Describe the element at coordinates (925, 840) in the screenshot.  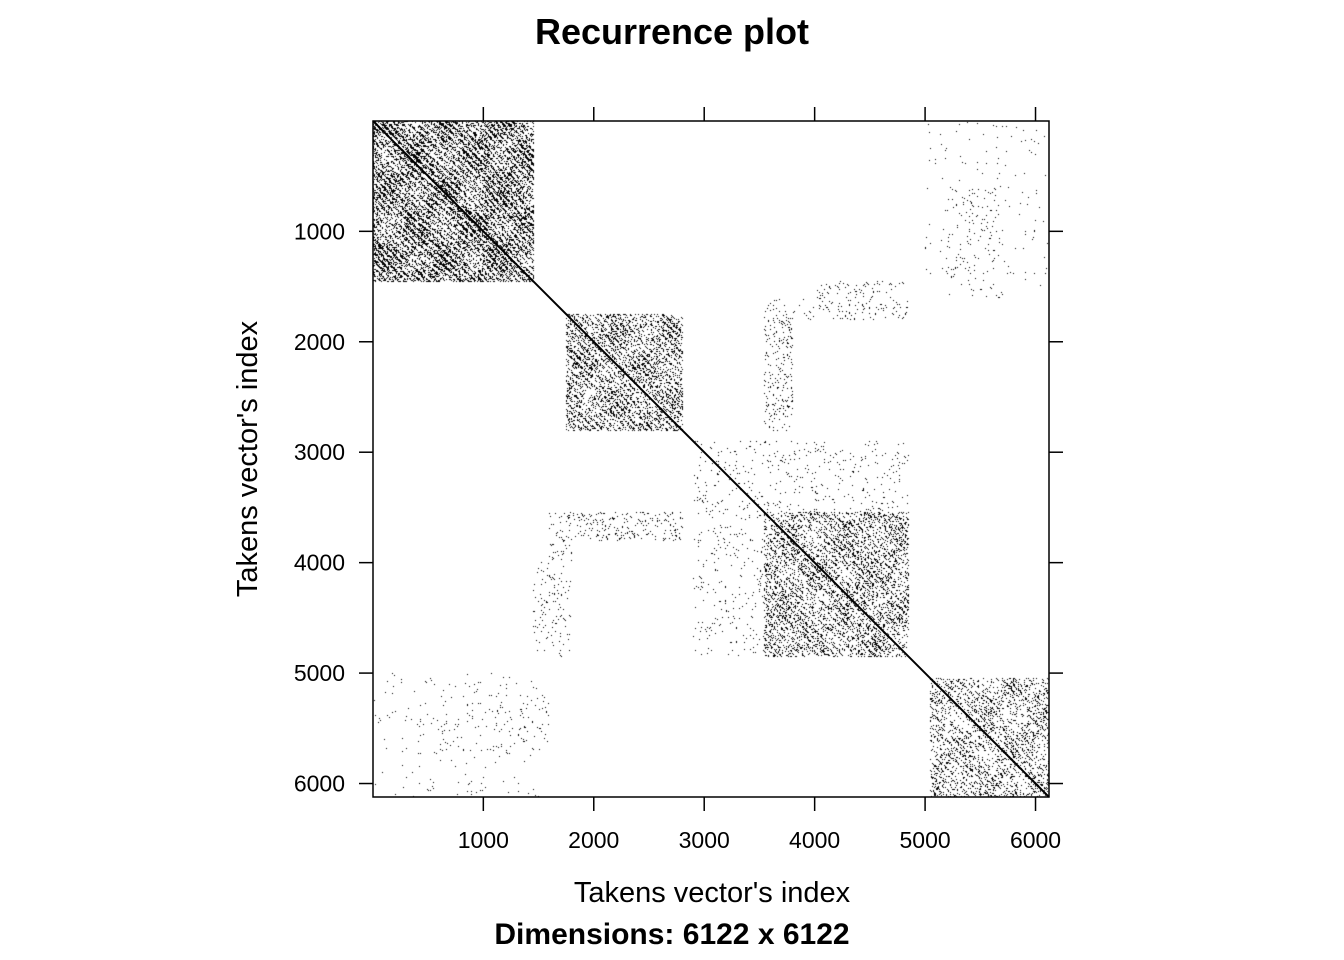
I see `x-tick-label: 5000` at that location.